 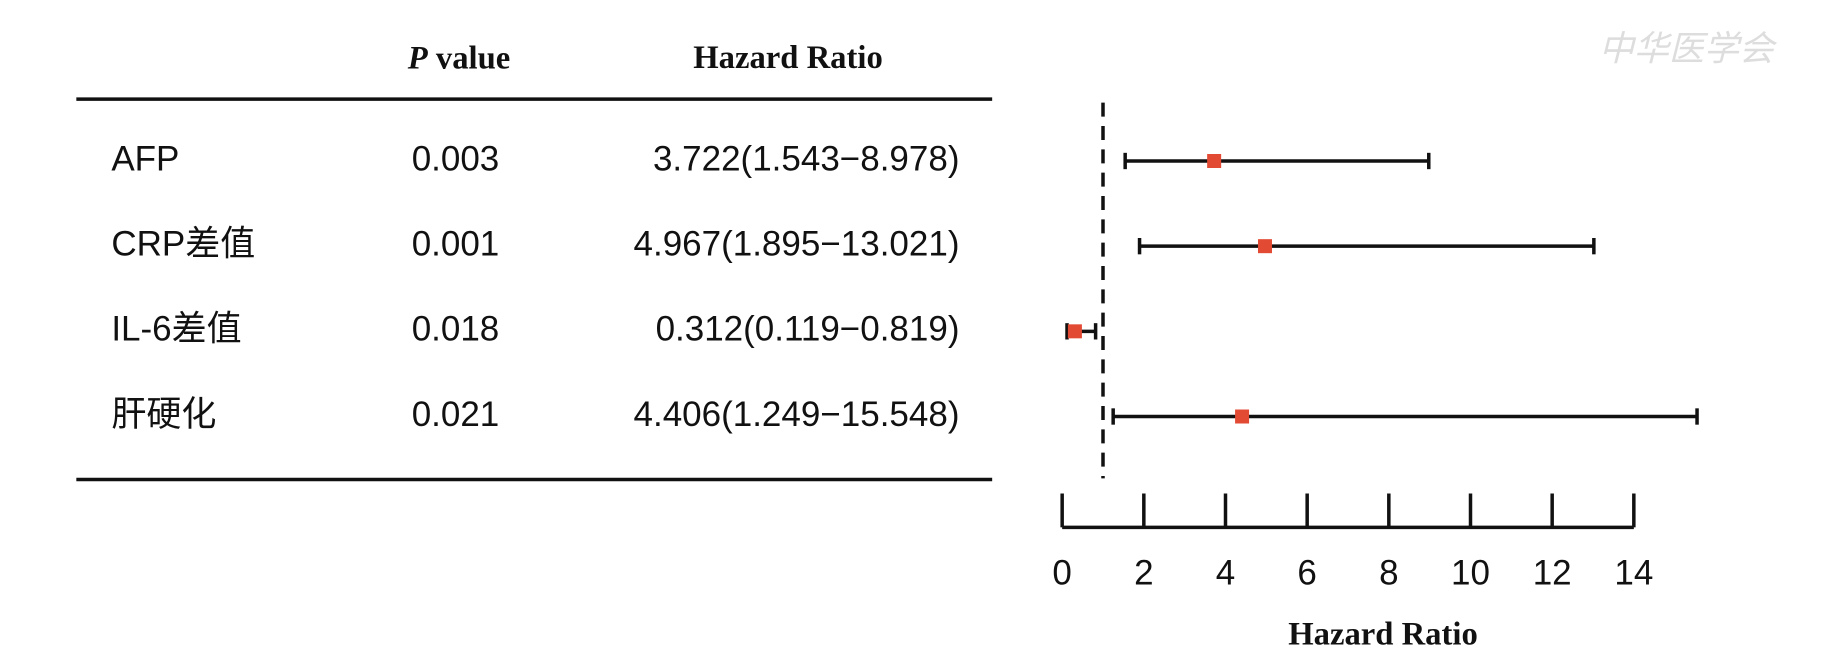 I want to click on hr-label: 4.967(1.895−13.021), so click(x=797, y=243).